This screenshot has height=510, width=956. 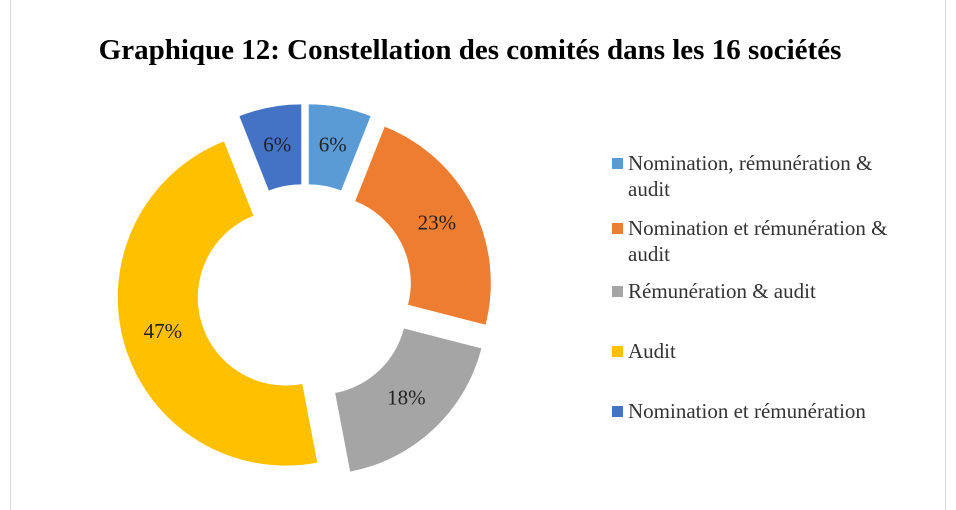 What do you see at coordinates (437, 223) in the screenshot?
I see `data-label: 23%` at bounding box center [437, 223].